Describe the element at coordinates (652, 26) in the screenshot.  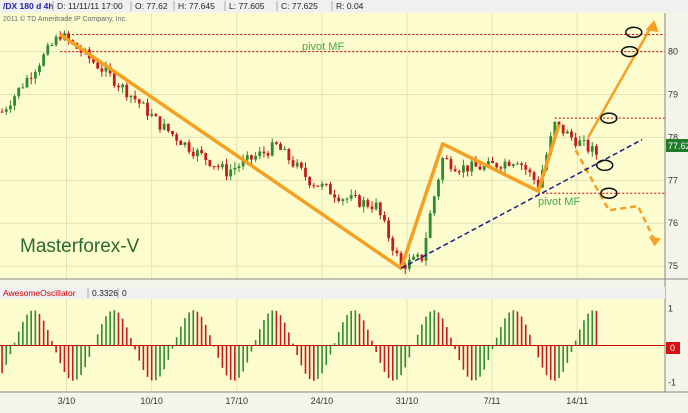
I see `projection-arrowhead-up` at that location.